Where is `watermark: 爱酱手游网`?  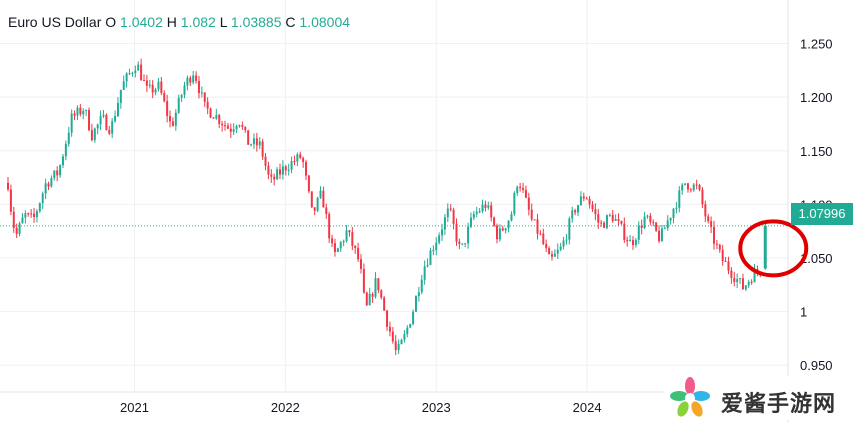 watermark: 爱酱手游网 is located at coordinates (760, 398).